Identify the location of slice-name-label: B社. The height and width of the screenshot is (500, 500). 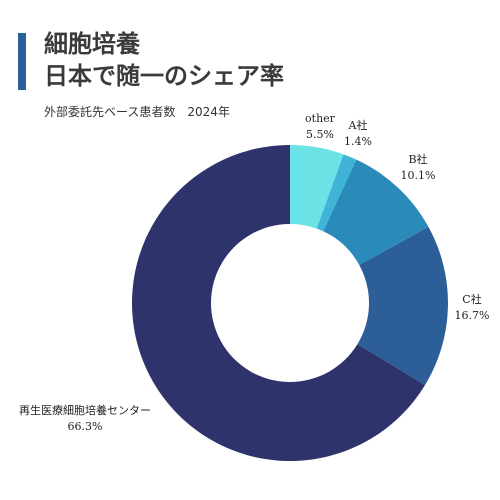
(417, 159).